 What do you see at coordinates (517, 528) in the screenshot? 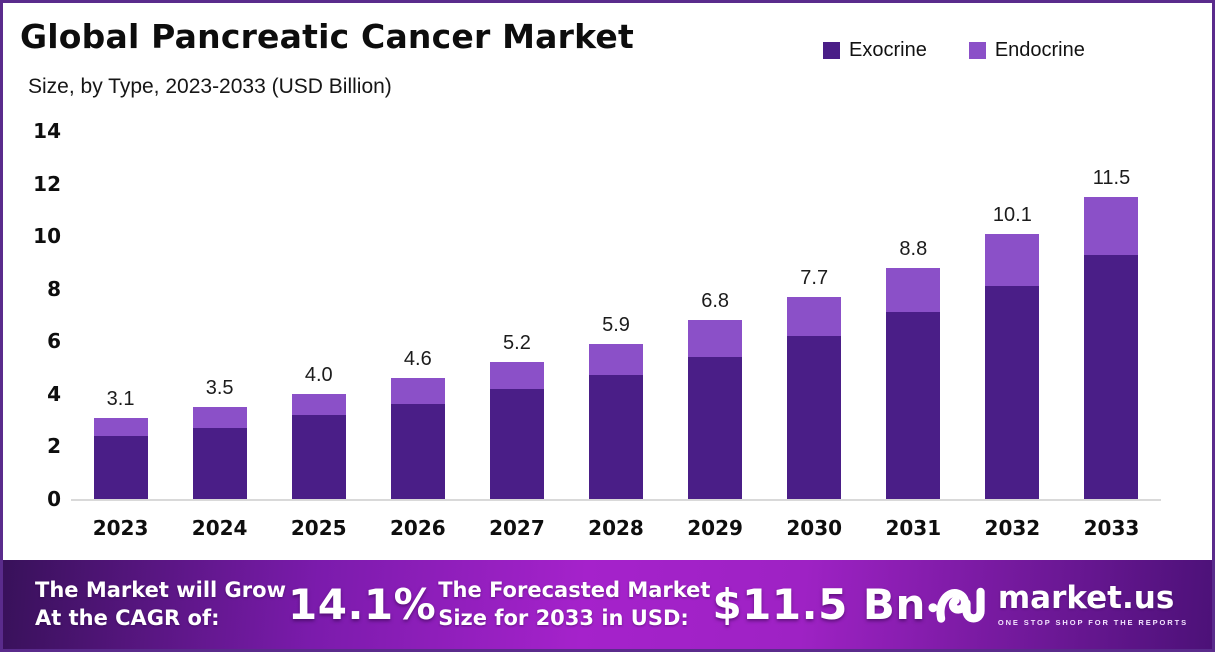
I see `x-axis-label: 2027` at bounding box center [517, 528].